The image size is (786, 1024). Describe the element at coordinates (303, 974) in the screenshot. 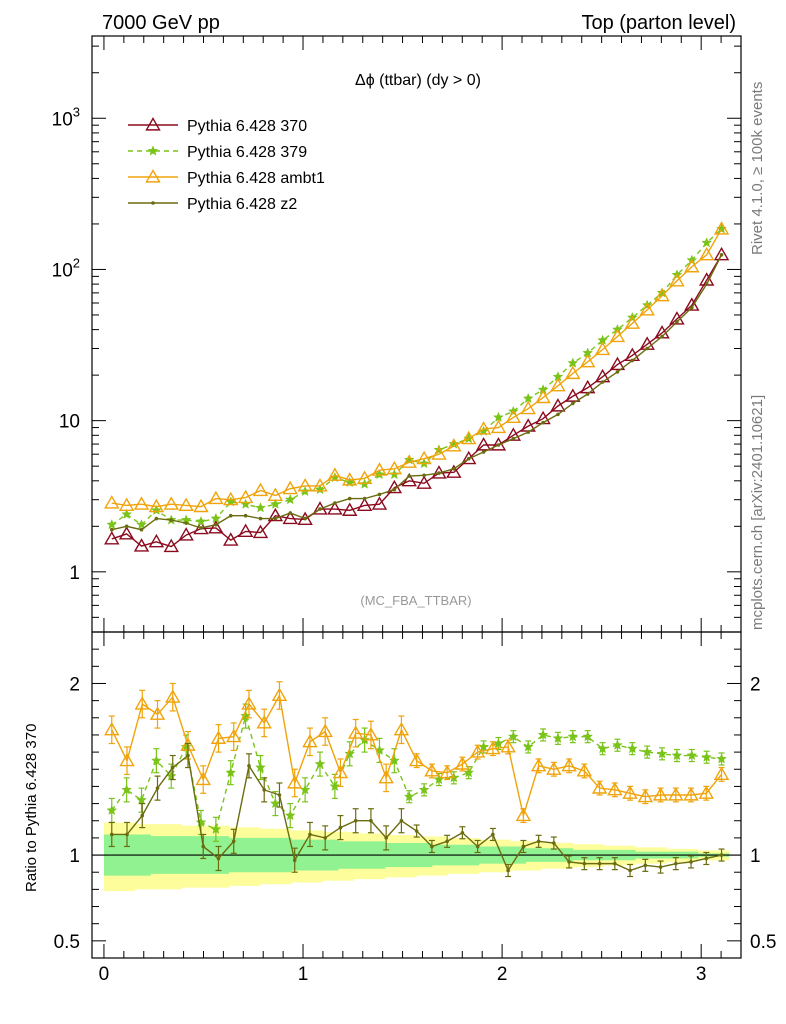

I see `x-tick-label: 1` at that location.